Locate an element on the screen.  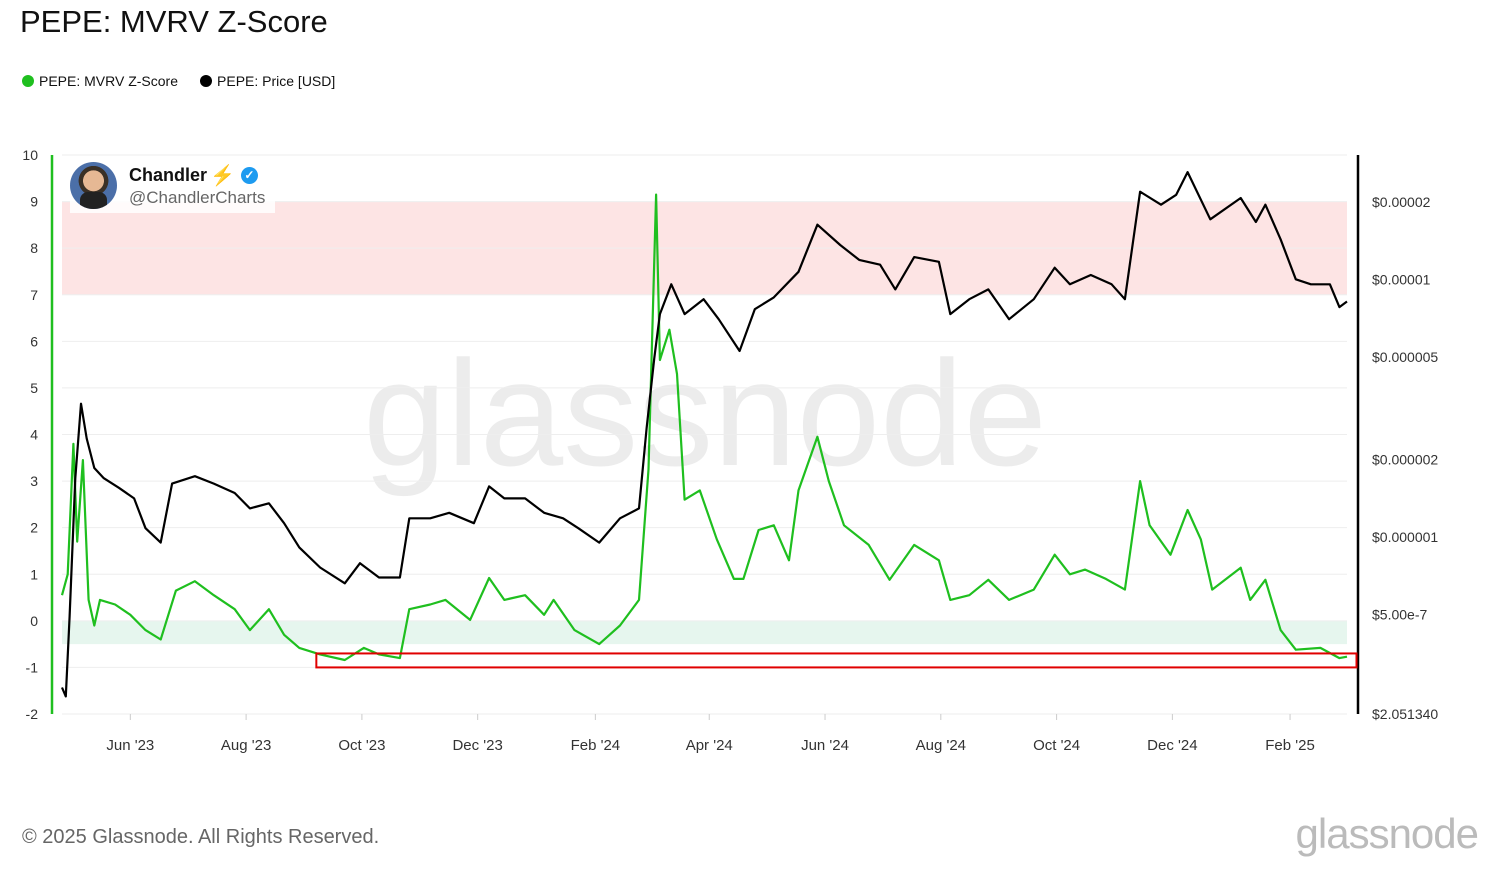
legend-dot-price is located at coordinates (206, 81).